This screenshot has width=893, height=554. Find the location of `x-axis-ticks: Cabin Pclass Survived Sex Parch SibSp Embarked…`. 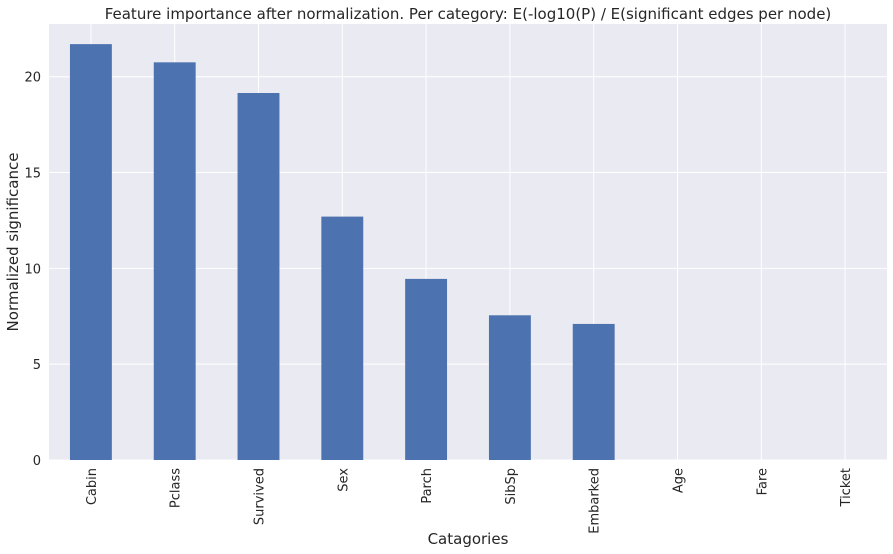

x-axis-ticks: Cabin Pclass Survived Sex Parch SibSp Embarked… is located at coordinates (469, 501).